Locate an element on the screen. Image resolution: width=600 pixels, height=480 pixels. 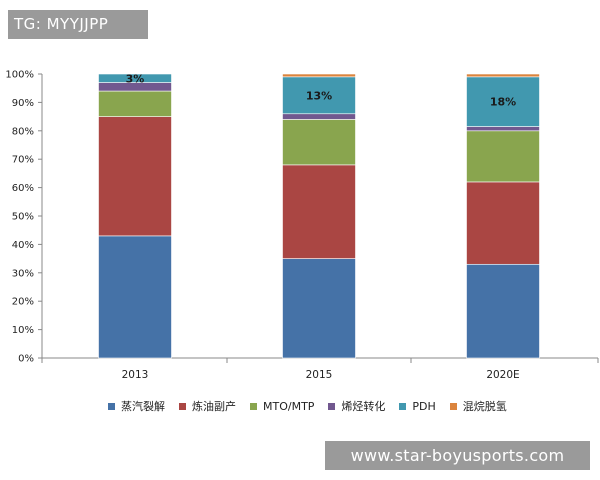
x-tick-label: 2020E is located at coordinates (502, 375).